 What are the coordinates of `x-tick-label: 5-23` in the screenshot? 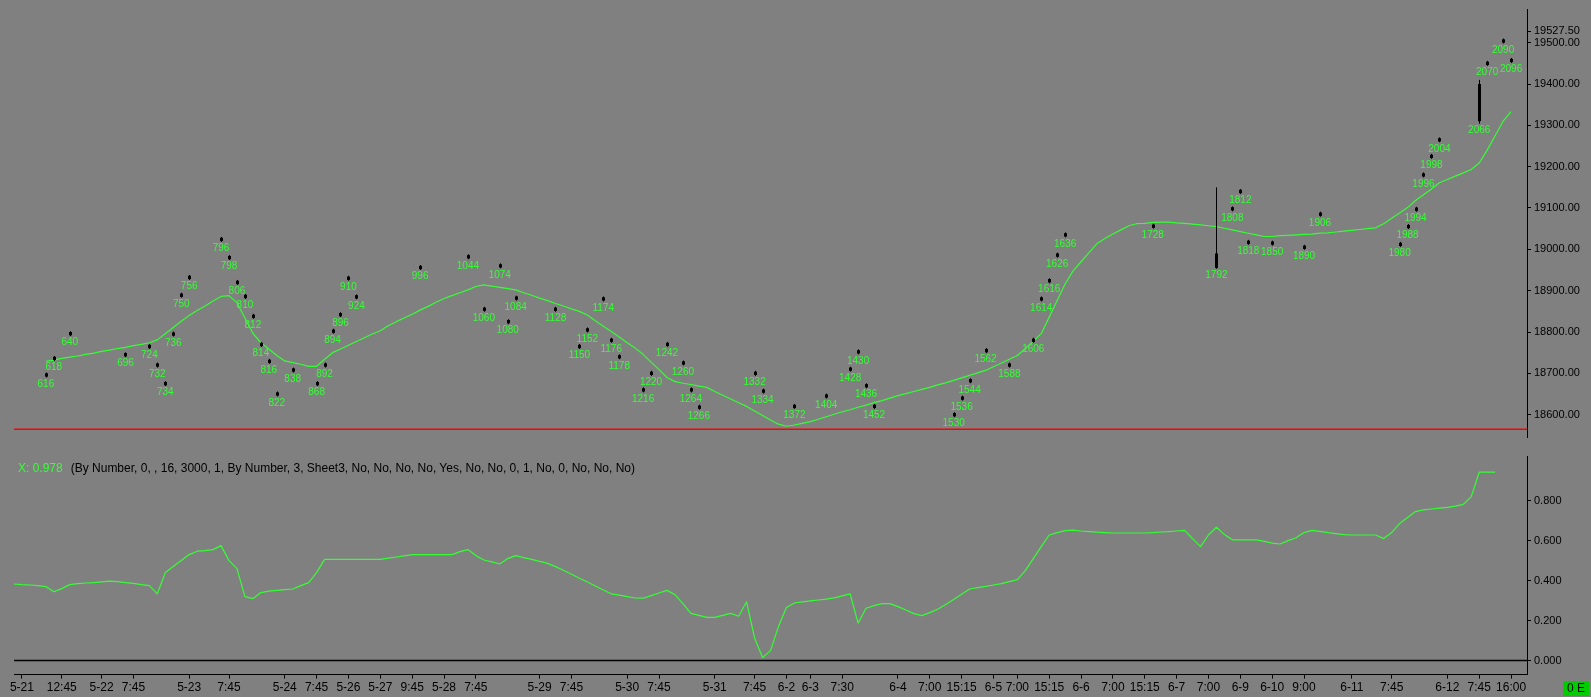 It's located at (189, 687).